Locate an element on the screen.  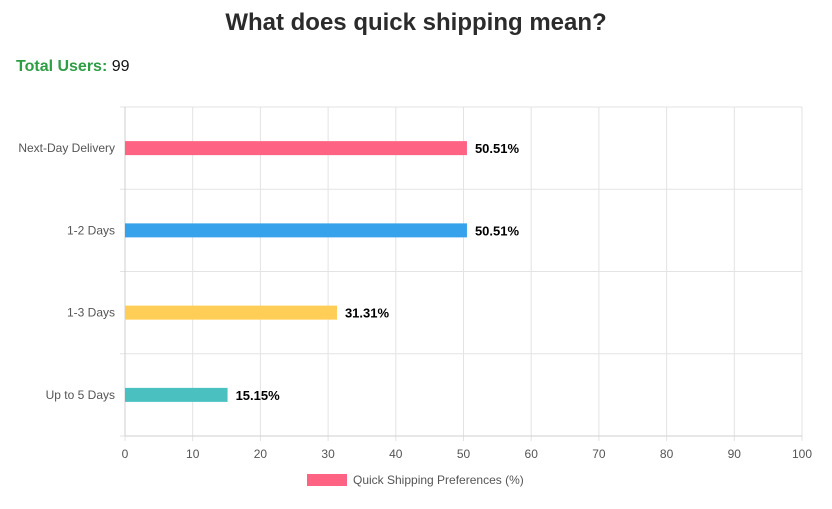
y-tick-label: Up to 5 Days is located at coordinates (80, 395).